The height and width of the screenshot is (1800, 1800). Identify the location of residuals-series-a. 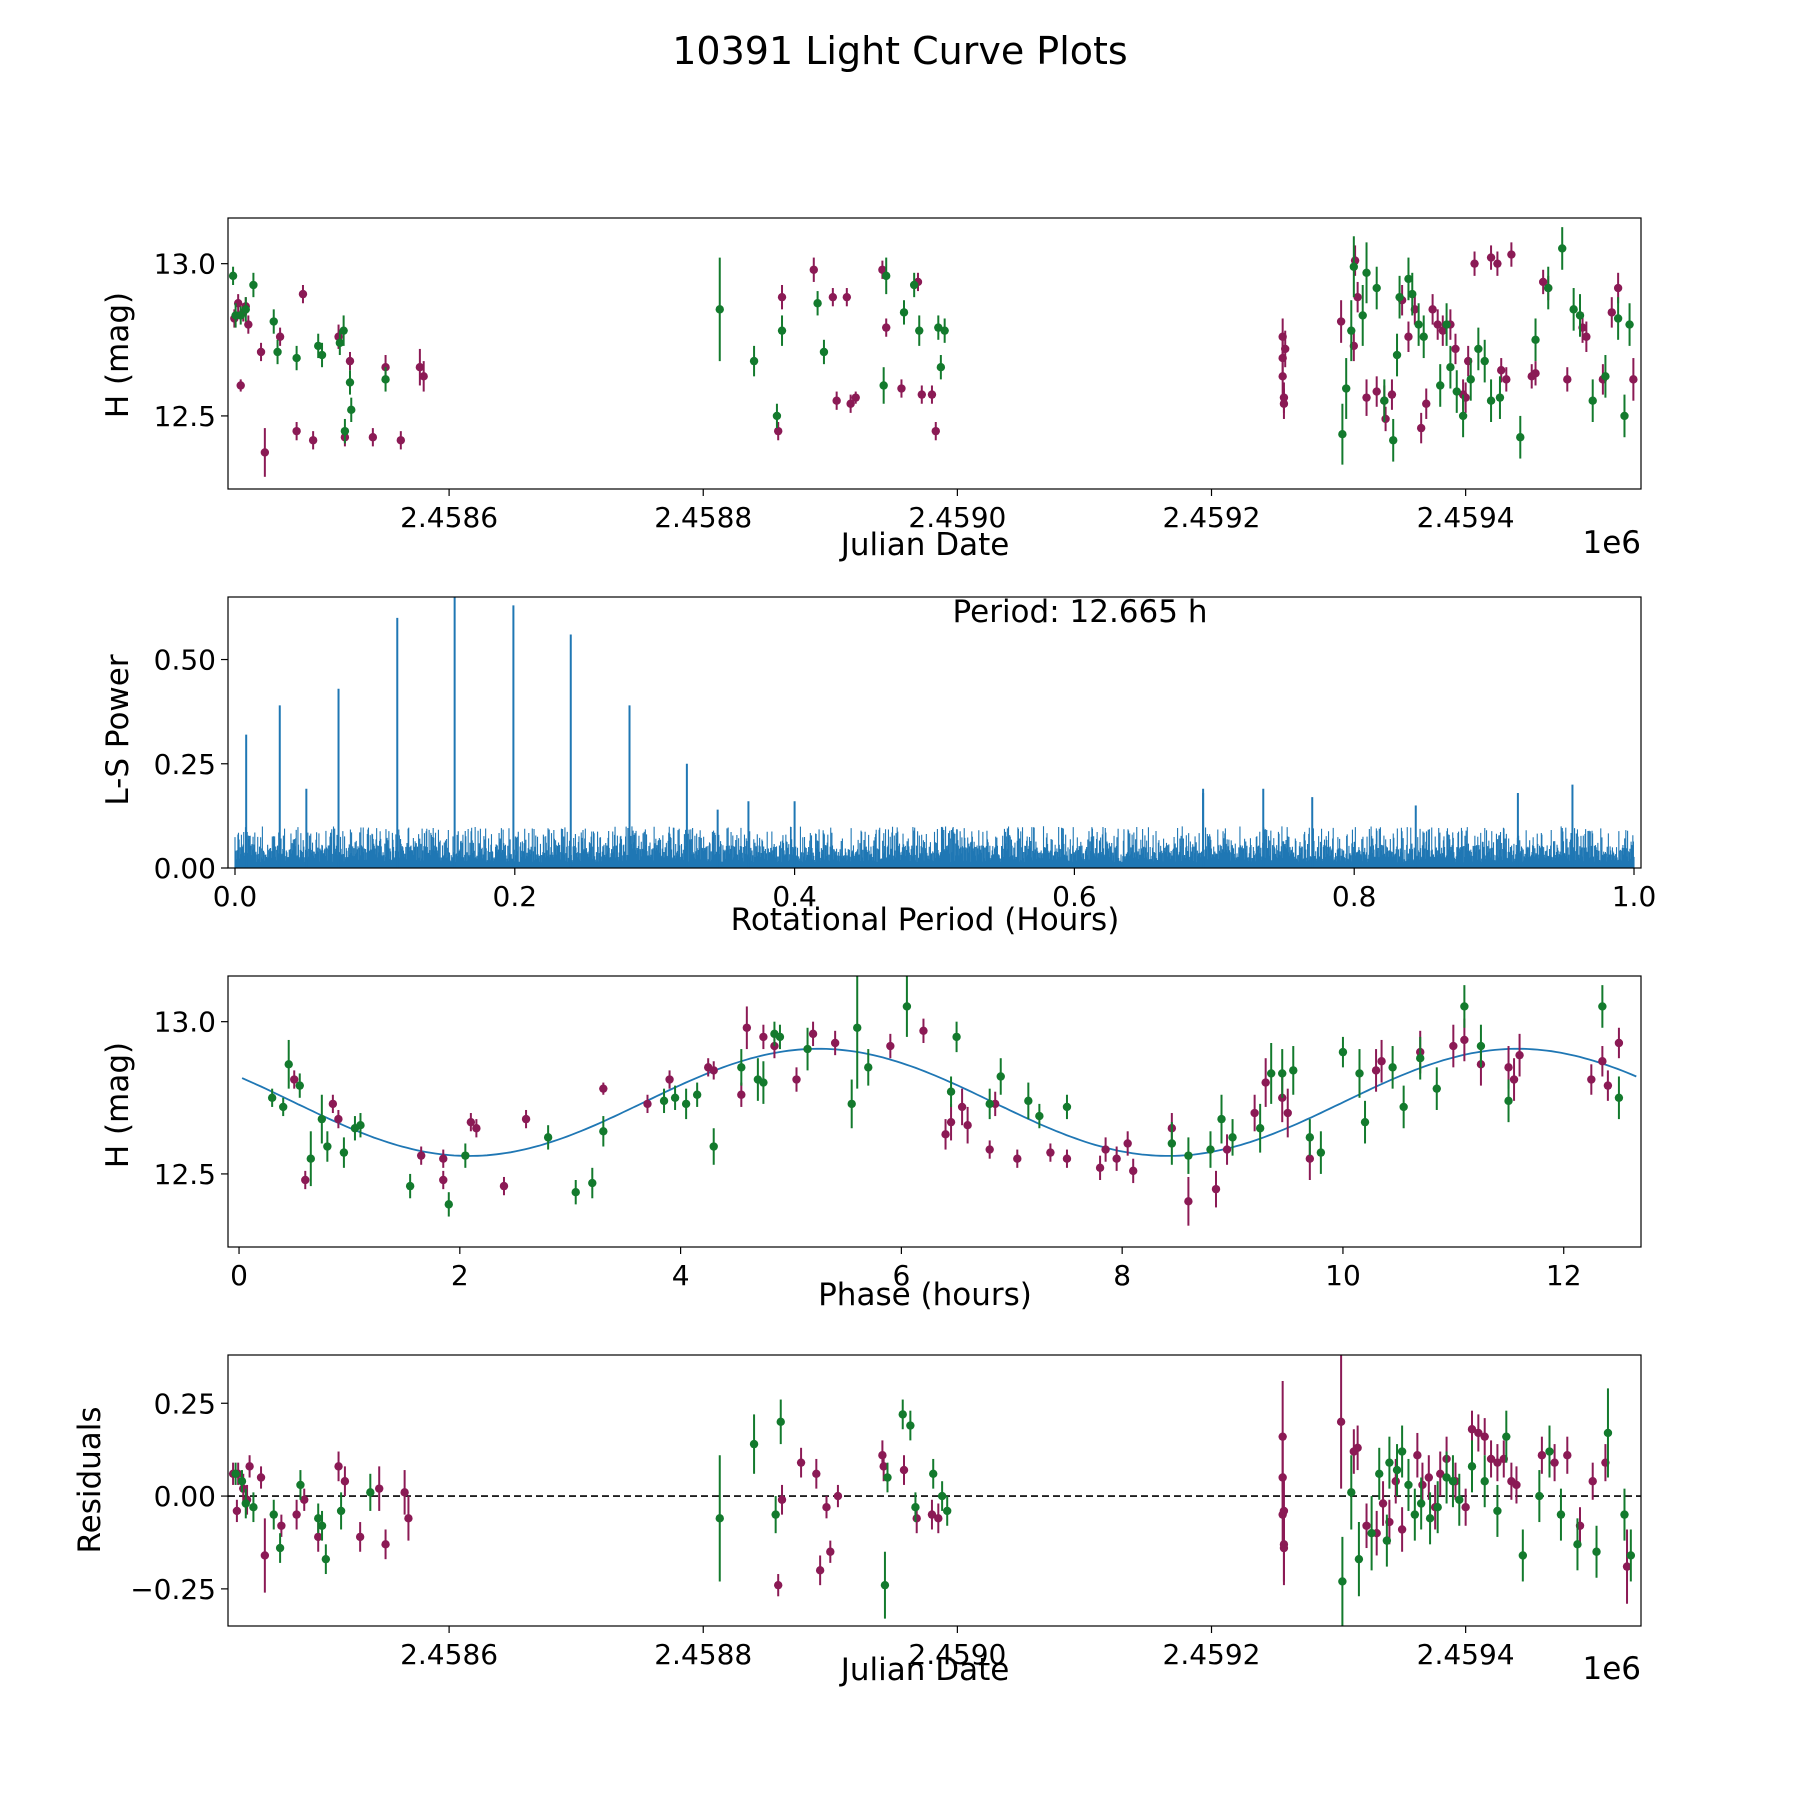
(930, 1479).